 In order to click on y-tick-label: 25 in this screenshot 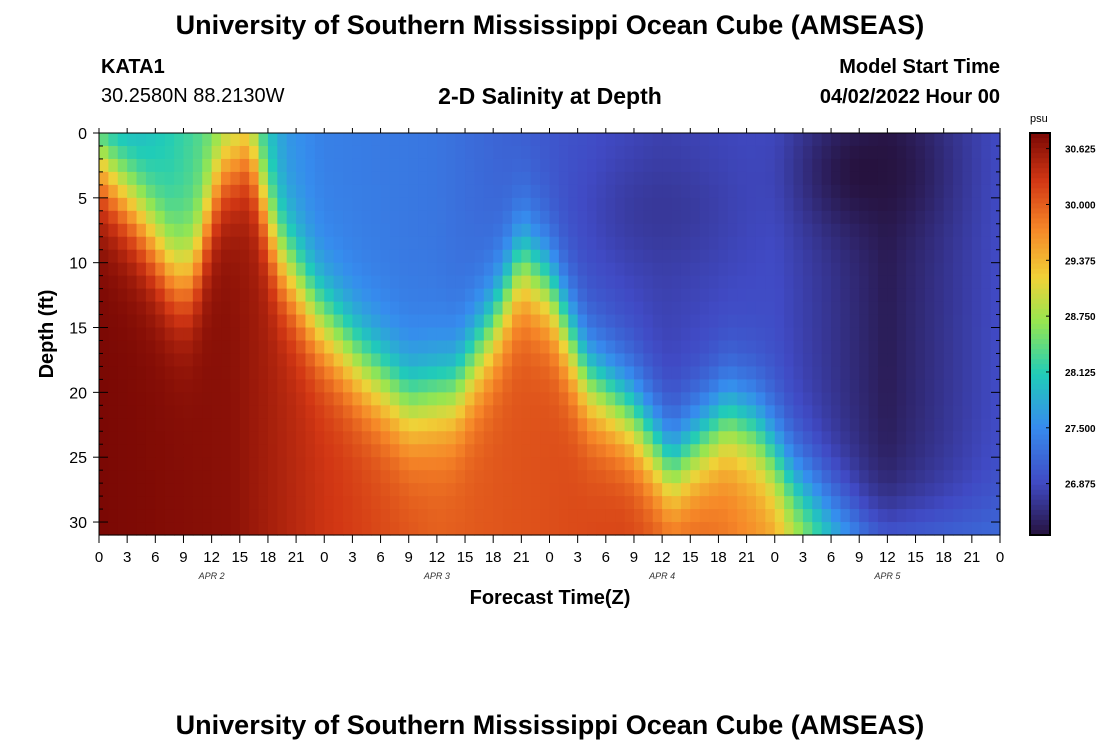, I will do `click(78, 458)`.